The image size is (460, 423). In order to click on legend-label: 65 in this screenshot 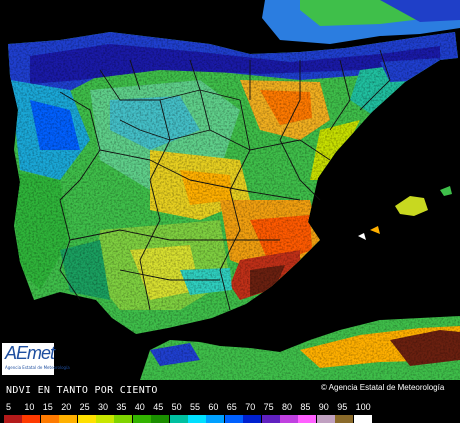, I will do `click(231, 407)`.